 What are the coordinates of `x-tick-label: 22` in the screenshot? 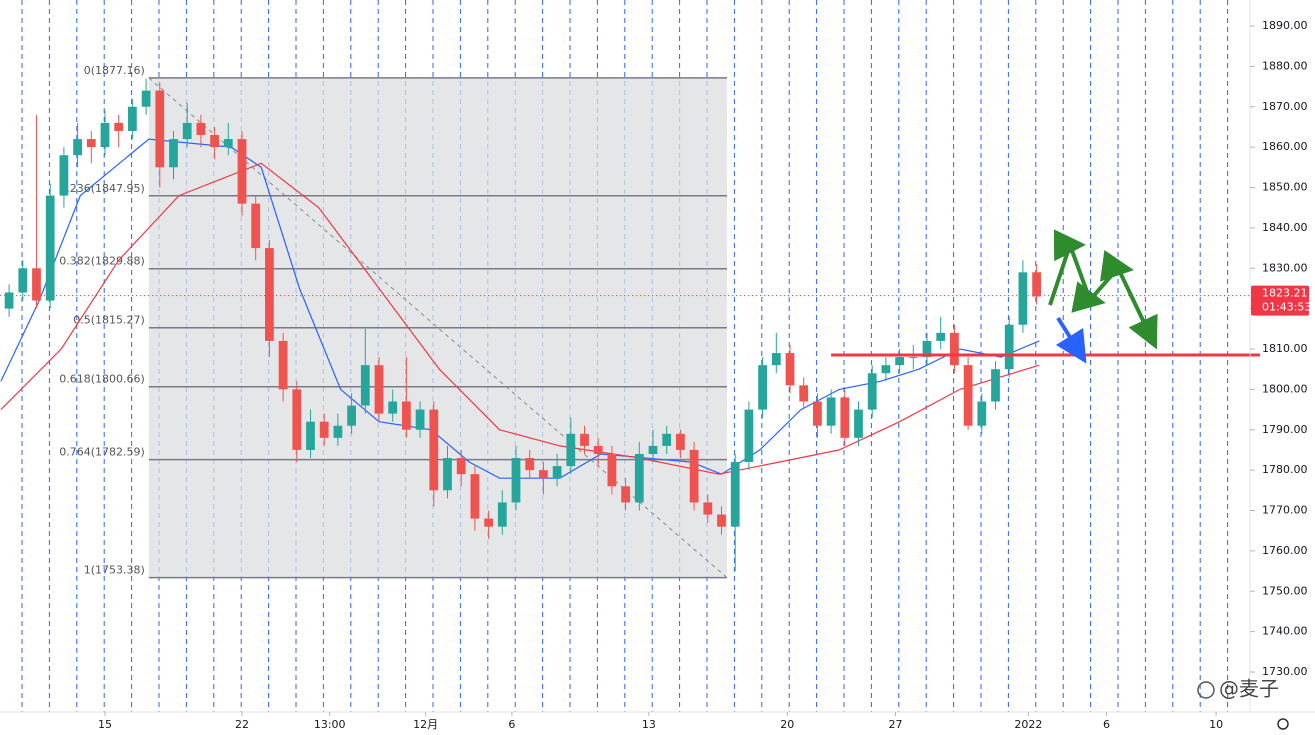 It's located at (242, 724).